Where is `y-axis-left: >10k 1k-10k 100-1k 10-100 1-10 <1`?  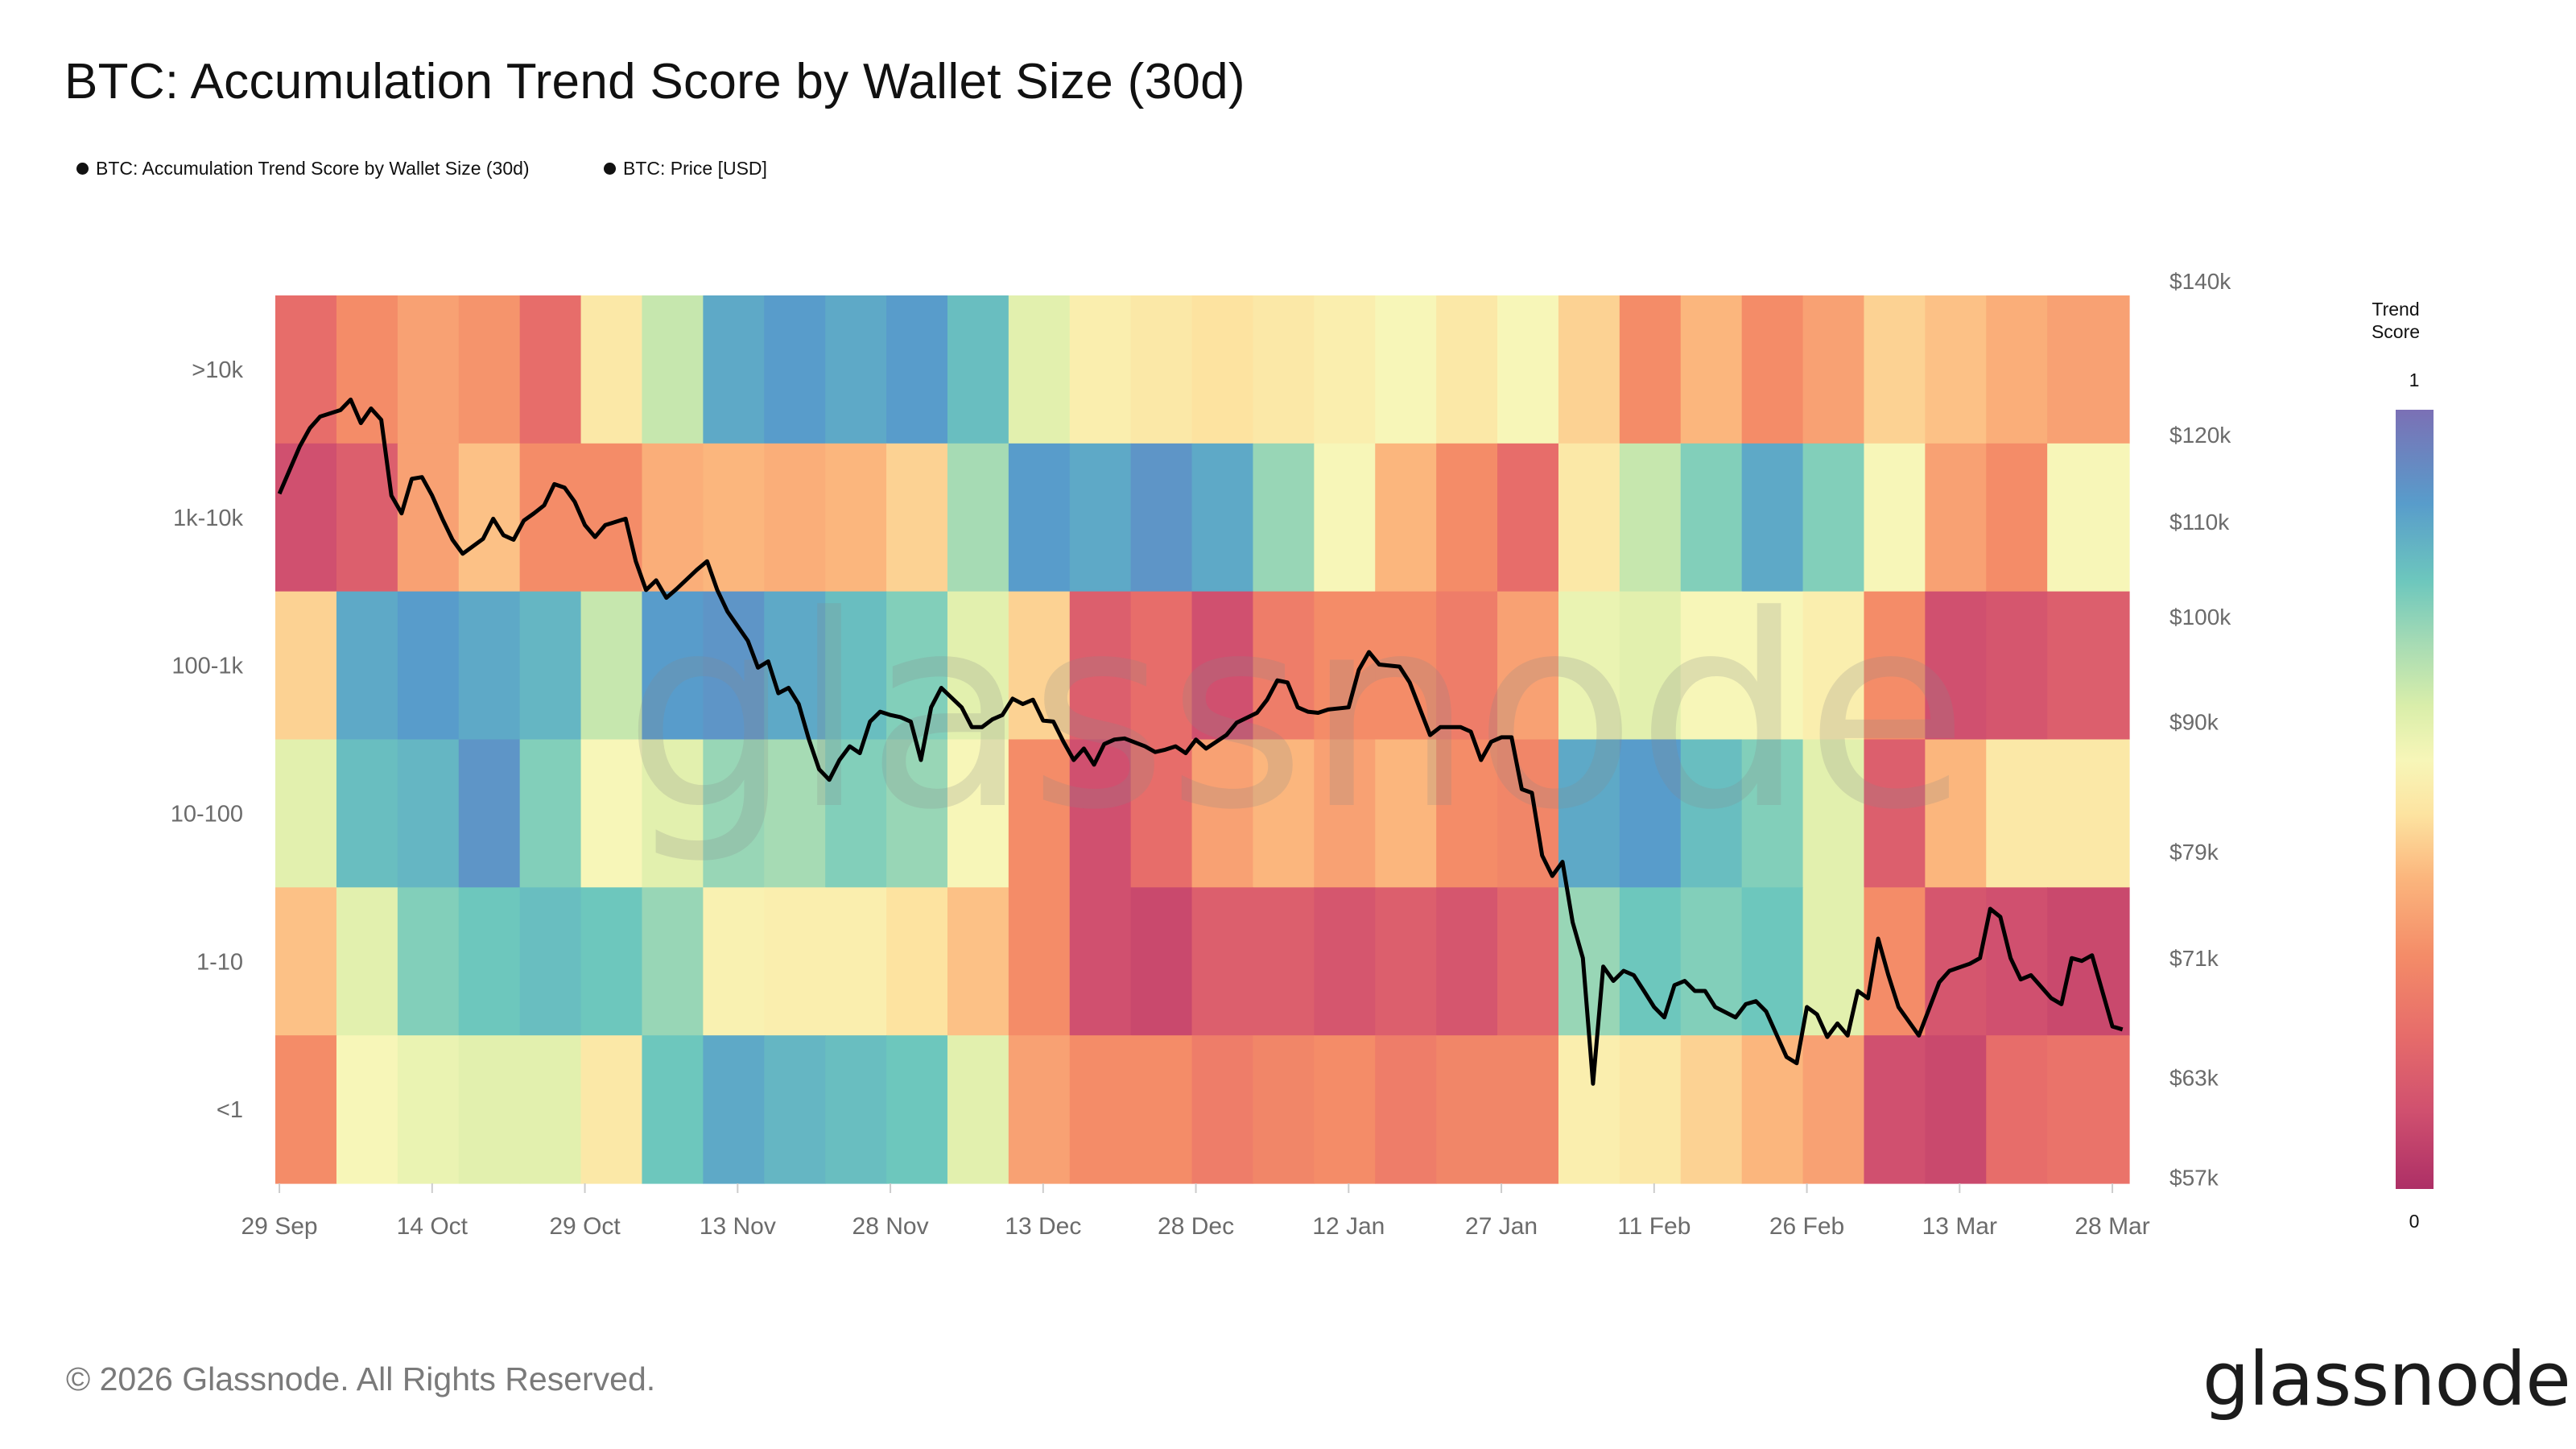 y-axis-left: >10k 1k-10k 100-1k 10-100 1-10 <1 is located at coordinates (207, 740).